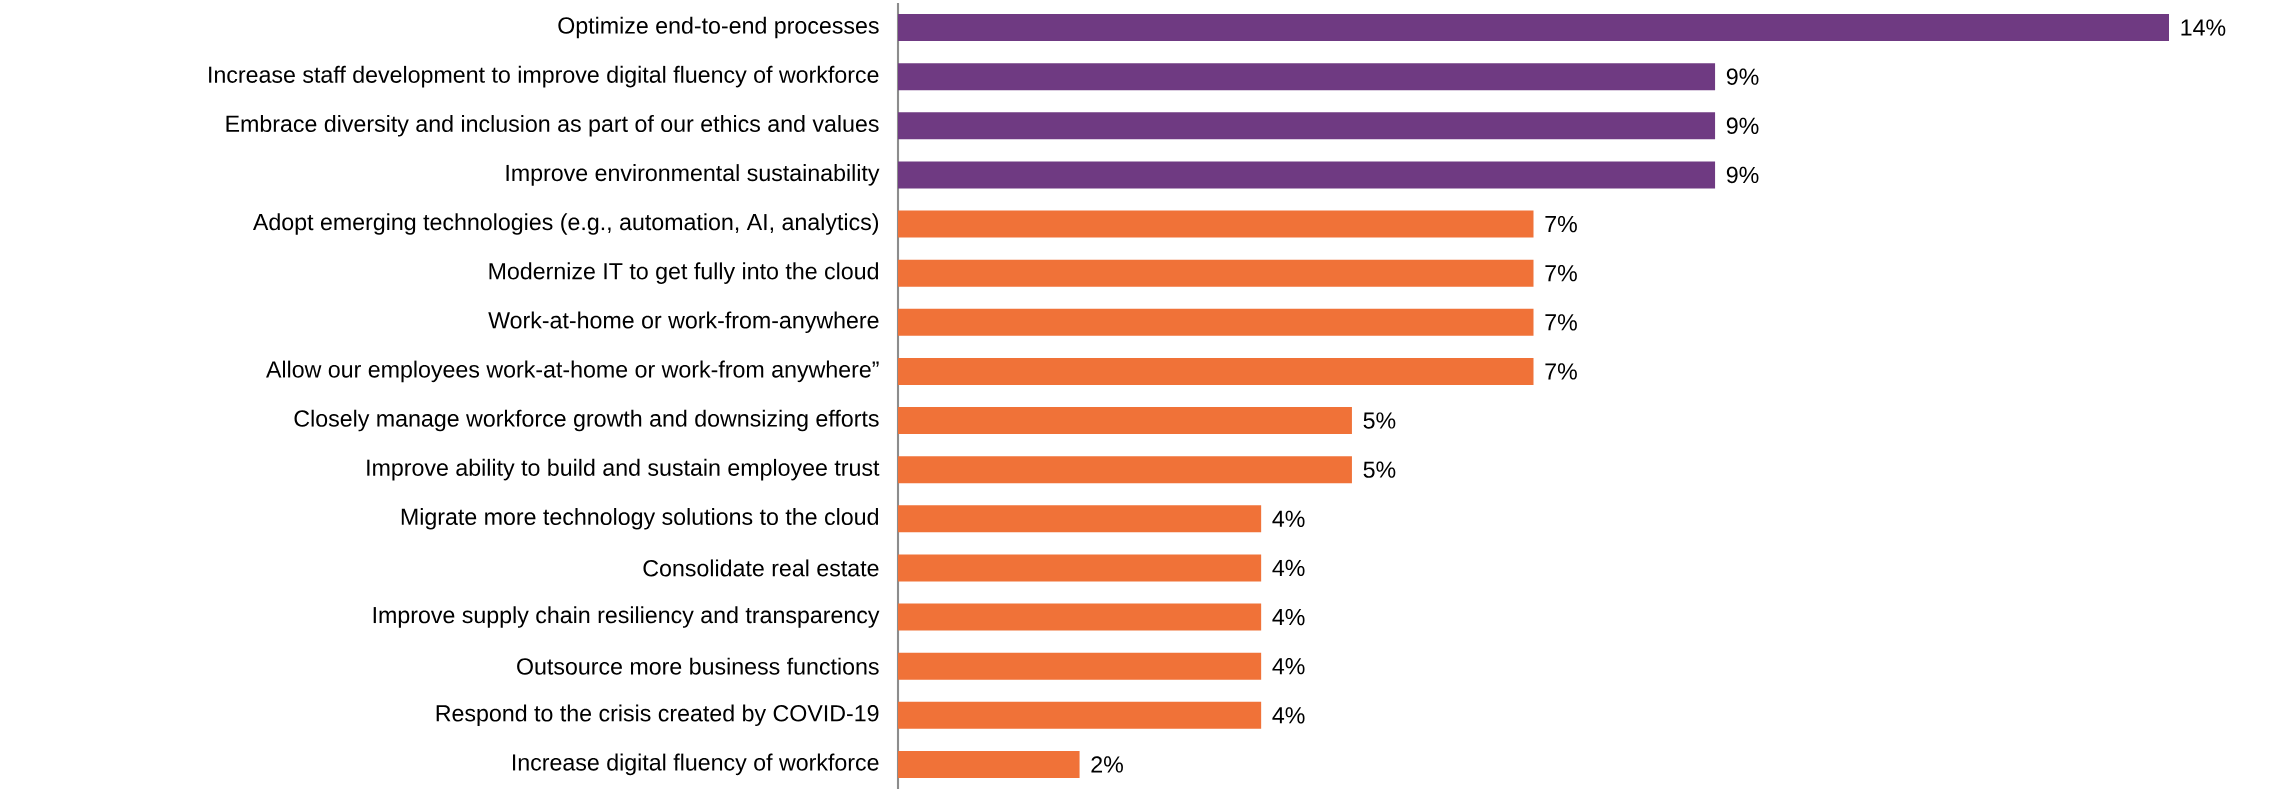 The width and height of the screenshot is (2272, 794). What do you see at coordinates (565, 224) in the screenshot?
I see `y-tick-label: Adopt emerging technologies (e.g., automation, AI, analytics)` at bounding box center [565, 224].